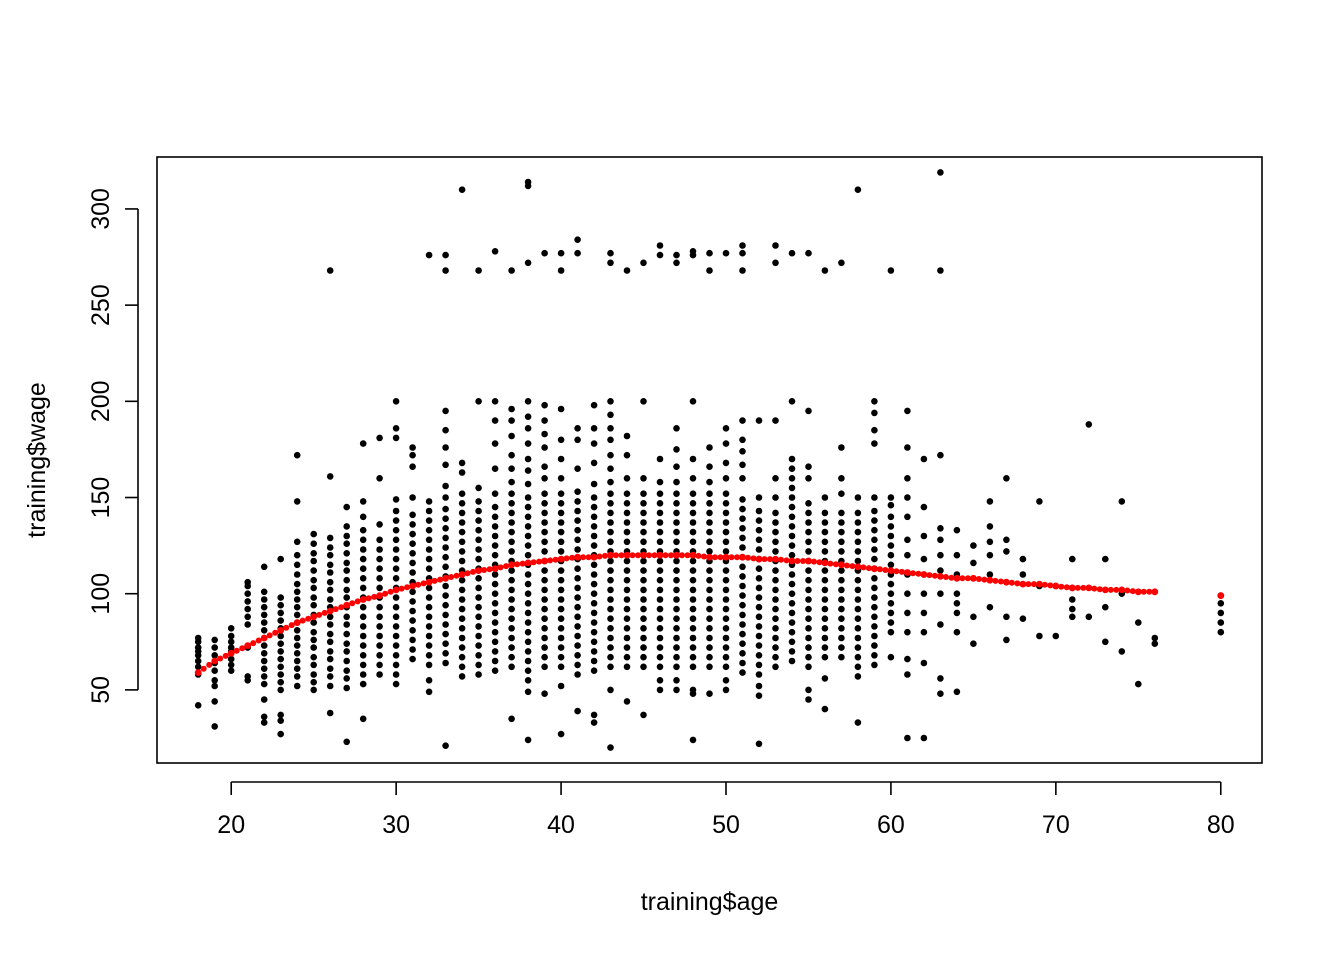 This screenshot has width=1344, height=960. Describe the element at coordinates (726, 825) in the screenshot. I see `x-tick-label: 50` at that location.